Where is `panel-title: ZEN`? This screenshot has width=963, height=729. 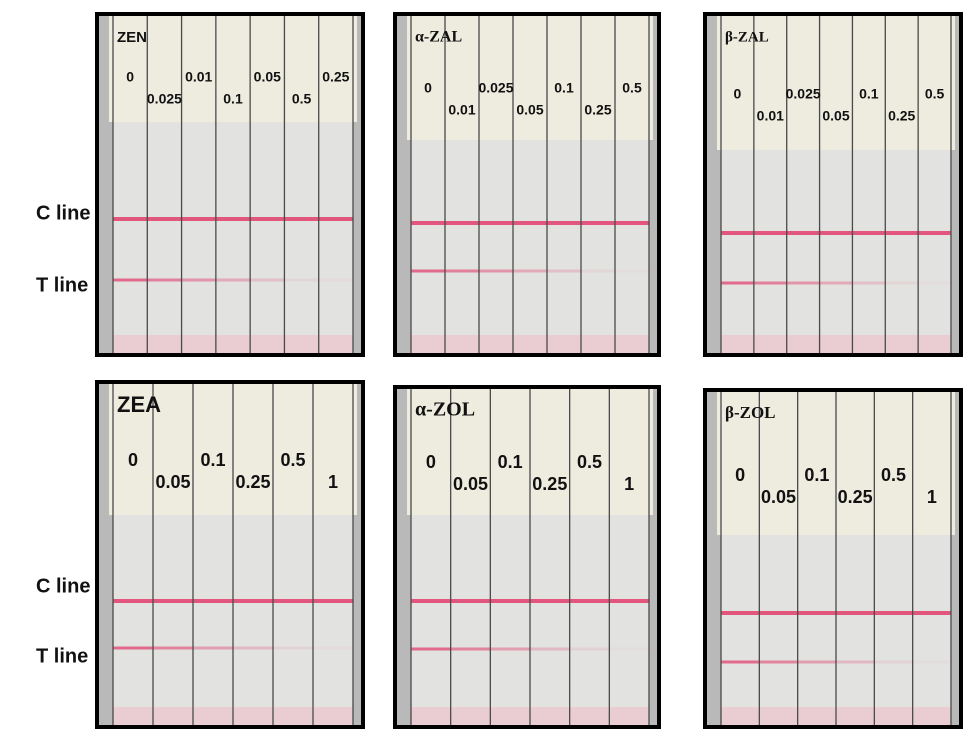 panel-title: ZEN is located at coordinates (132, 37).